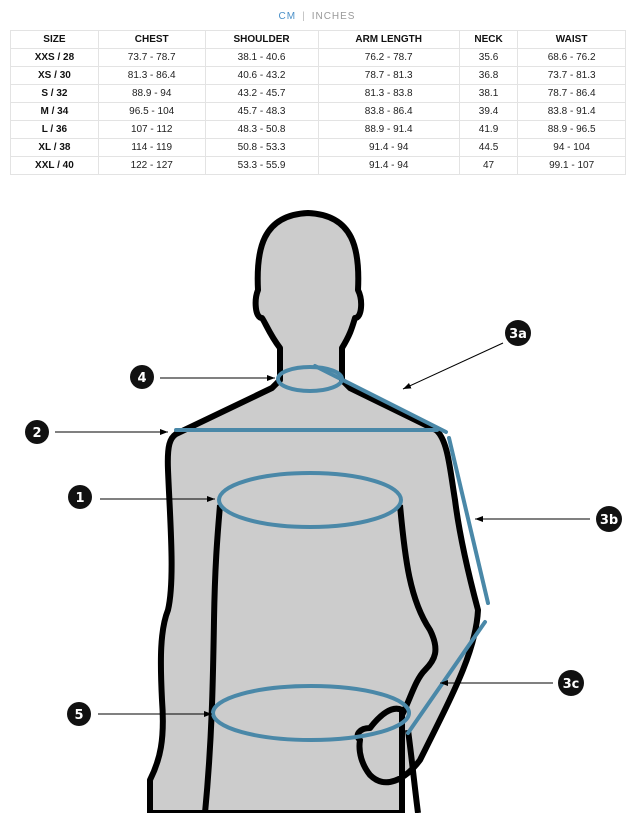 This screenshot has height=813, width=634. What do you see at coordinates (380, 399) in the screenshot?
I see `arm-3a-measure` at bounding box center [380, 399].